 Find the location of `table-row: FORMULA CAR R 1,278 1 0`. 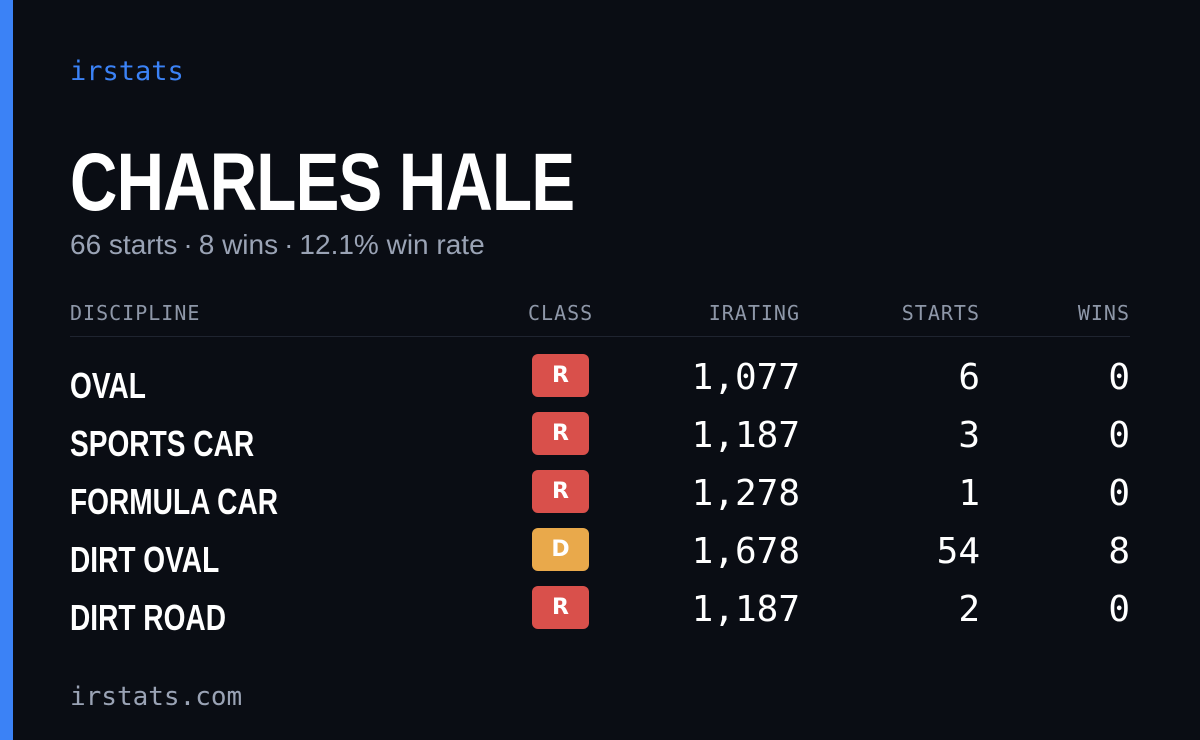

table-row: FORMULA CAR R 1,278 1 0 is located at coordinates (600, 499).